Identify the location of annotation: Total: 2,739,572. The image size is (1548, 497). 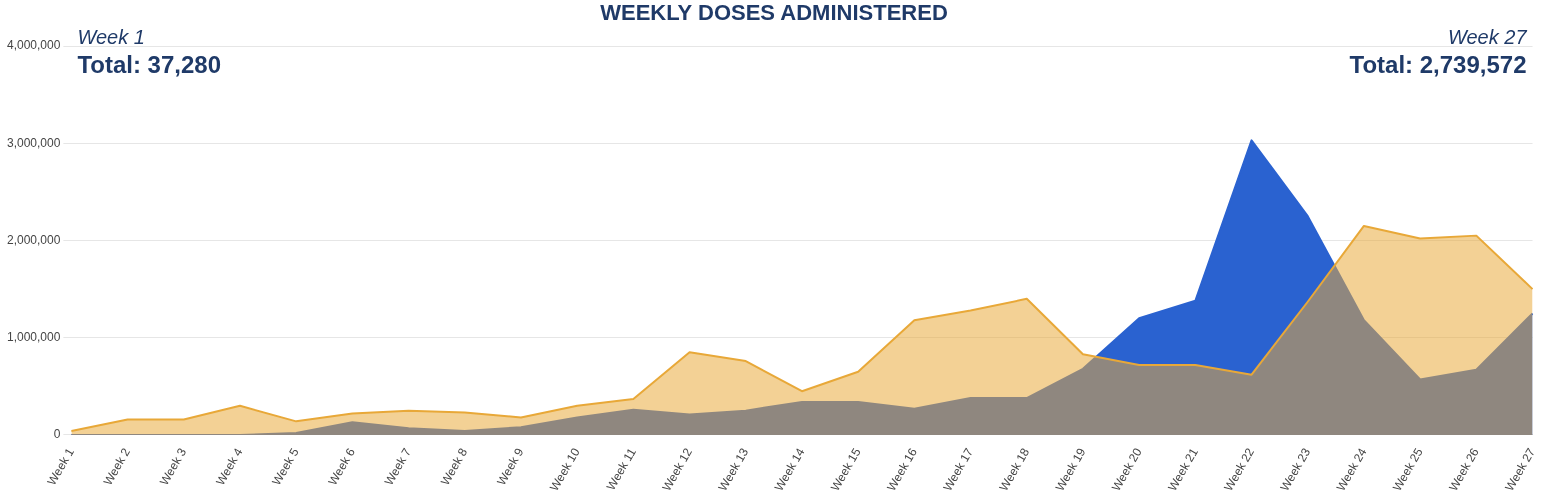
(1438, 64).